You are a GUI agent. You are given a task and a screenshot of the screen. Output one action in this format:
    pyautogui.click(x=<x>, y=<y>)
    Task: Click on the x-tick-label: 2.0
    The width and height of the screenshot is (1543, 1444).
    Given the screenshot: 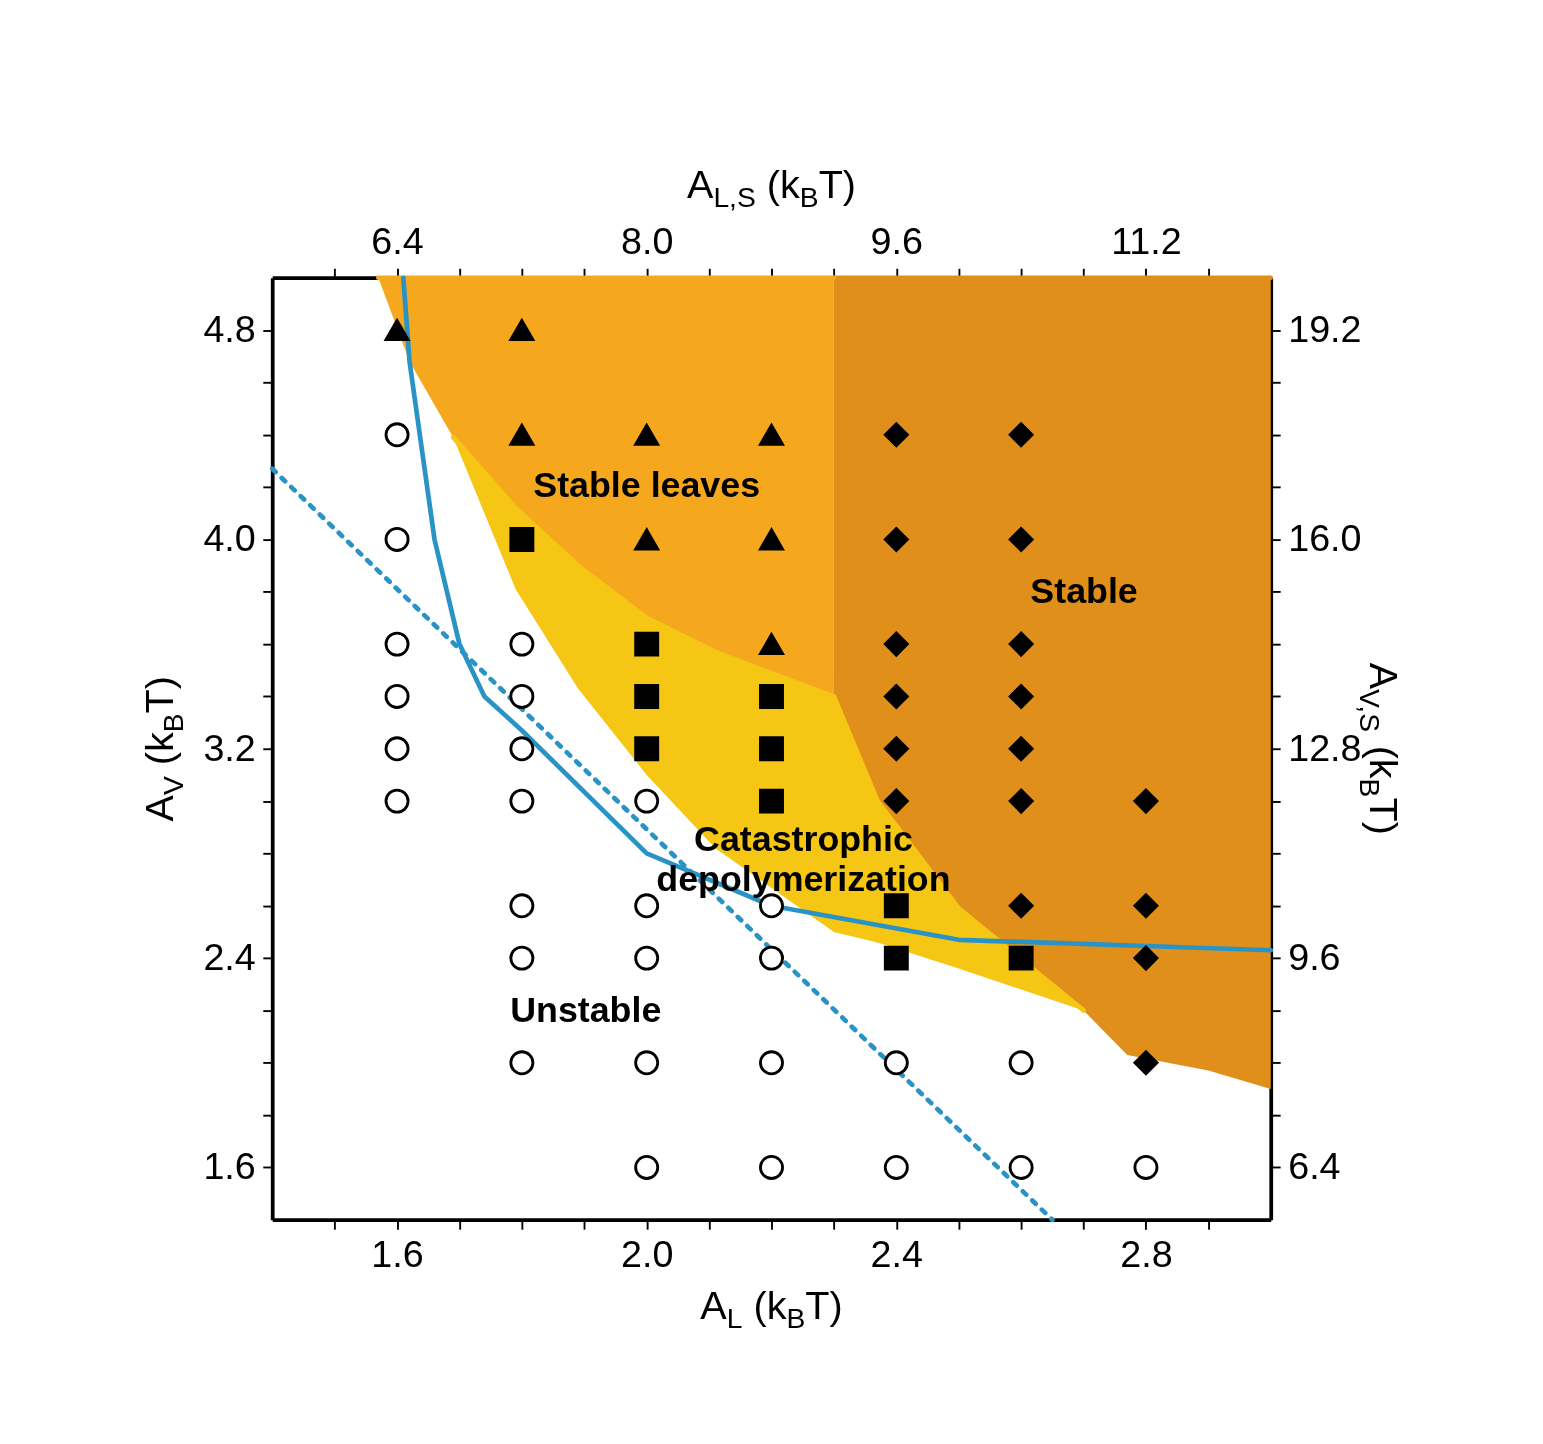 What is the action you would take?
    pyautogui.click(x=647, y=1254)
    